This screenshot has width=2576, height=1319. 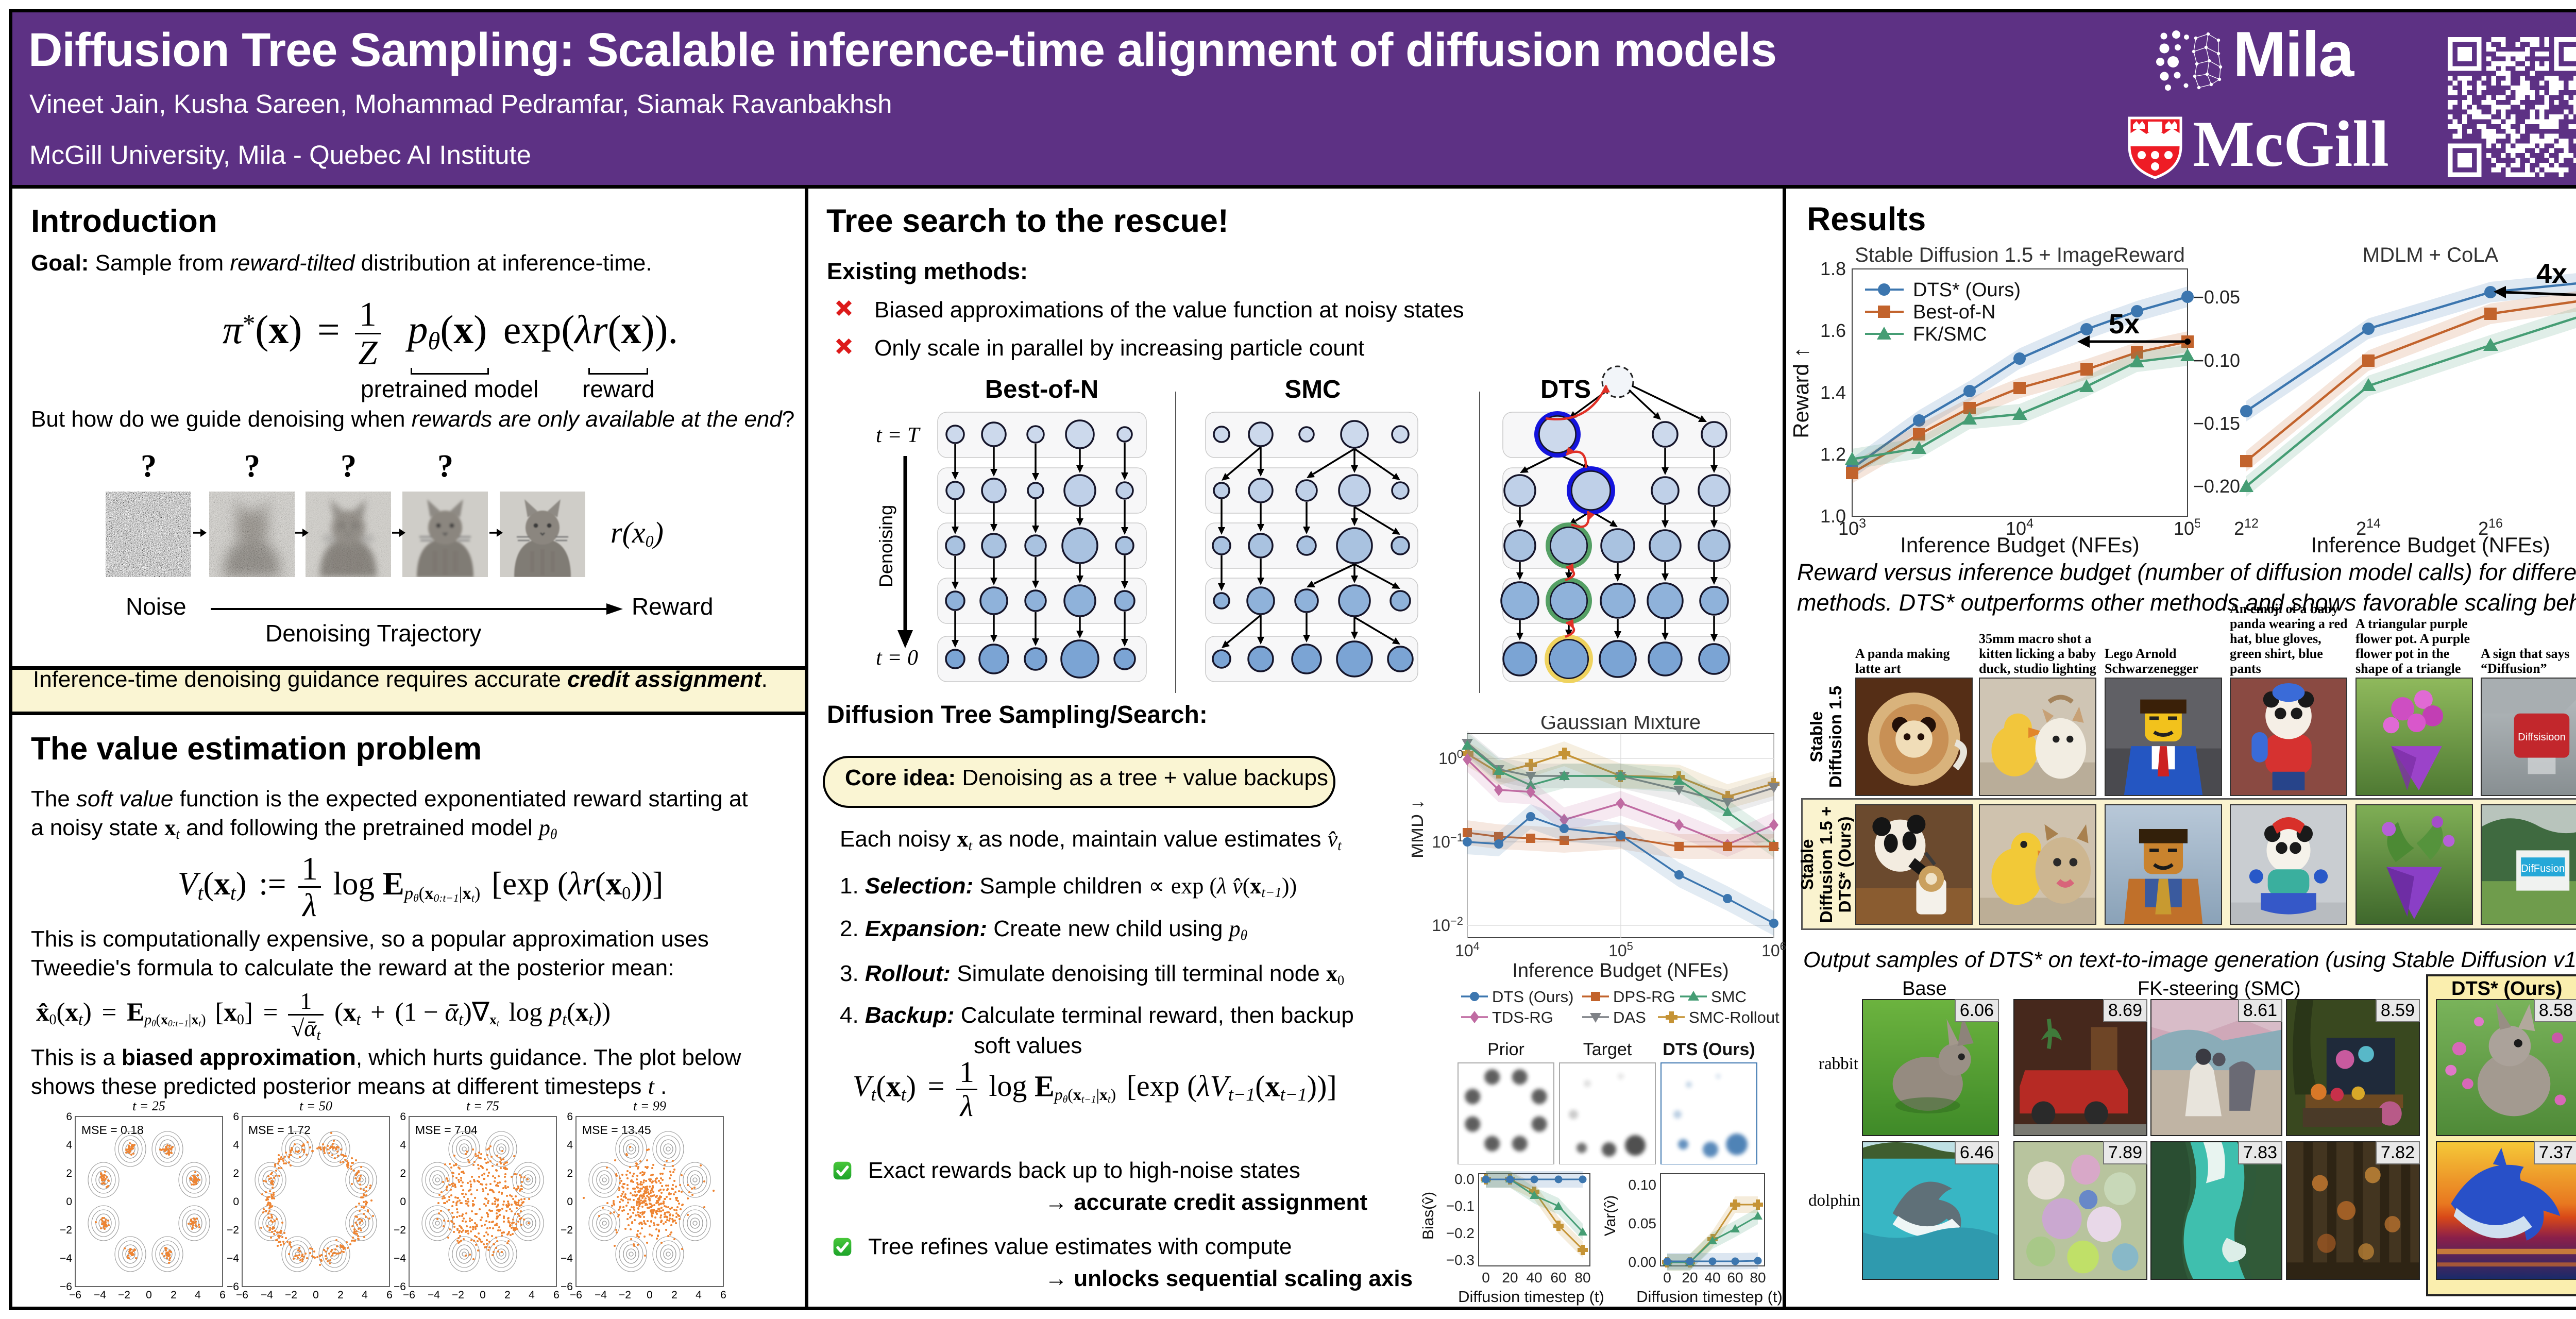 I want to click on svg-text: SMC, so click(x=1729, y=997).